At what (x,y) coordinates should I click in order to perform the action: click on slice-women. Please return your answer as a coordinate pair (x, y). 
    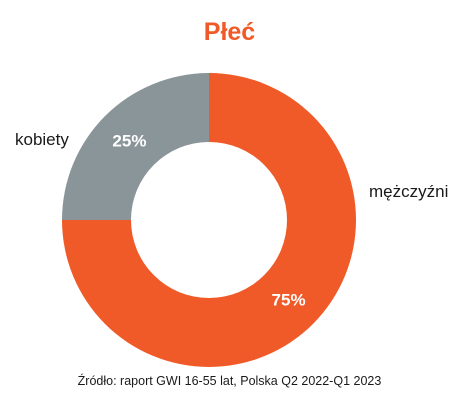
    Looking at the image, I should click on (135, 146).